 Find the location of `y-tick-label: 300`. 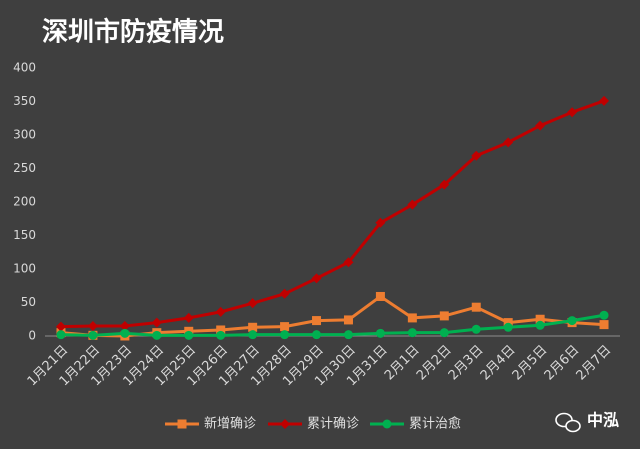

y-tick-label: 300 is located at coordinates (24, 135).